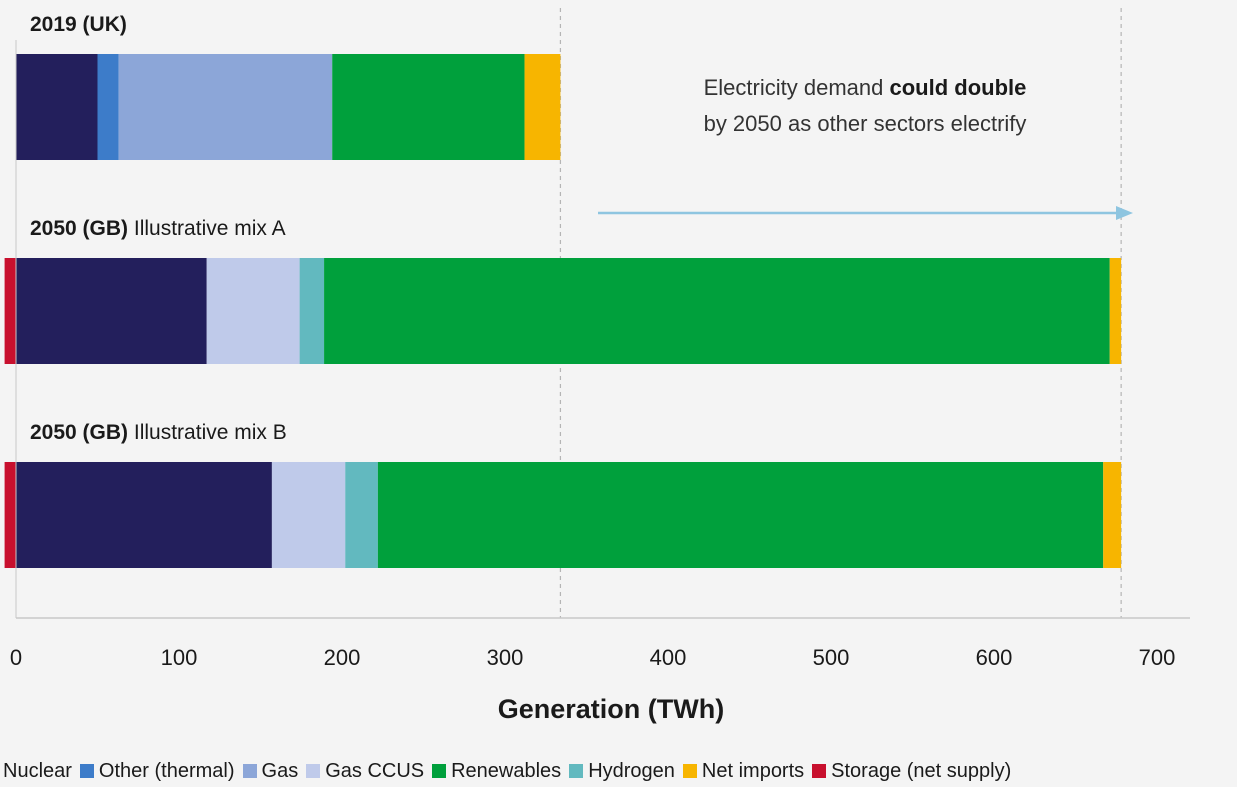  I want to click on legend-label: Gas CCUS, so click(375, 770).